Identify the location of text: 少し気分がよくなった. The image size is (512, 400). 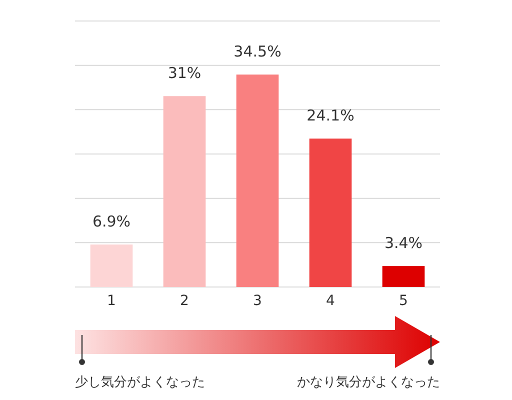
(140, 382).